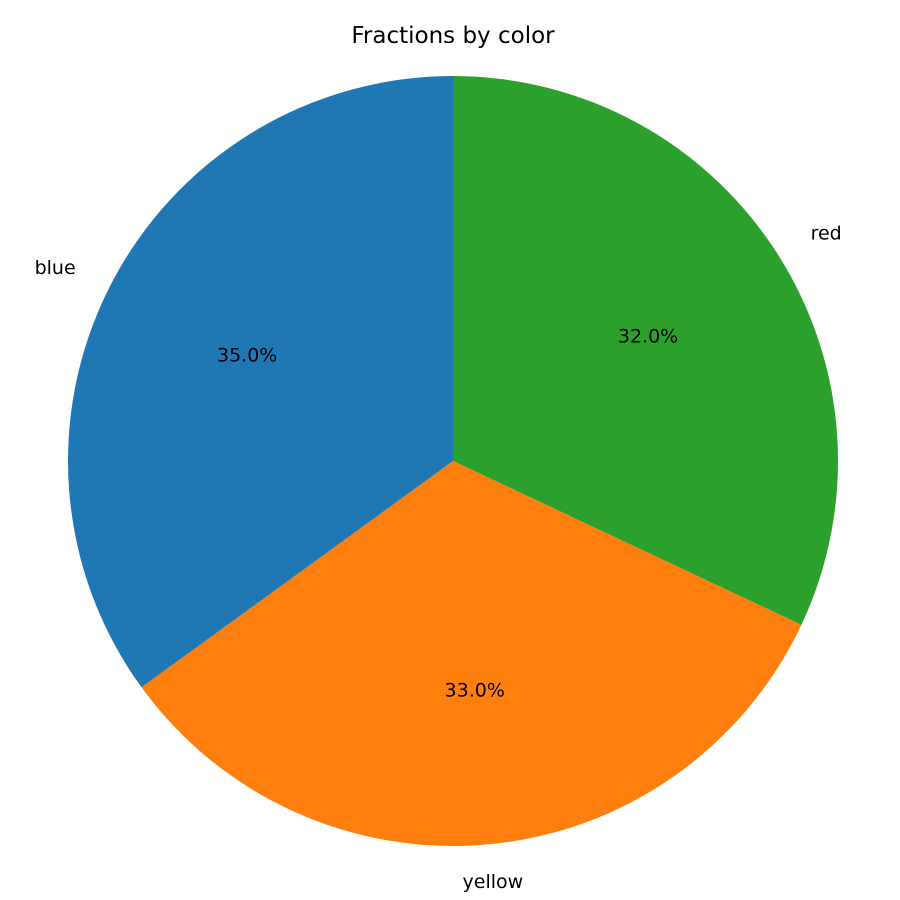 Image resolution: width=900 pixels, height=900 pixels. Describe the element at coordinates (475, 690) in the screenshot. I see `slice-percent-yellow: 33.0%` at that location.